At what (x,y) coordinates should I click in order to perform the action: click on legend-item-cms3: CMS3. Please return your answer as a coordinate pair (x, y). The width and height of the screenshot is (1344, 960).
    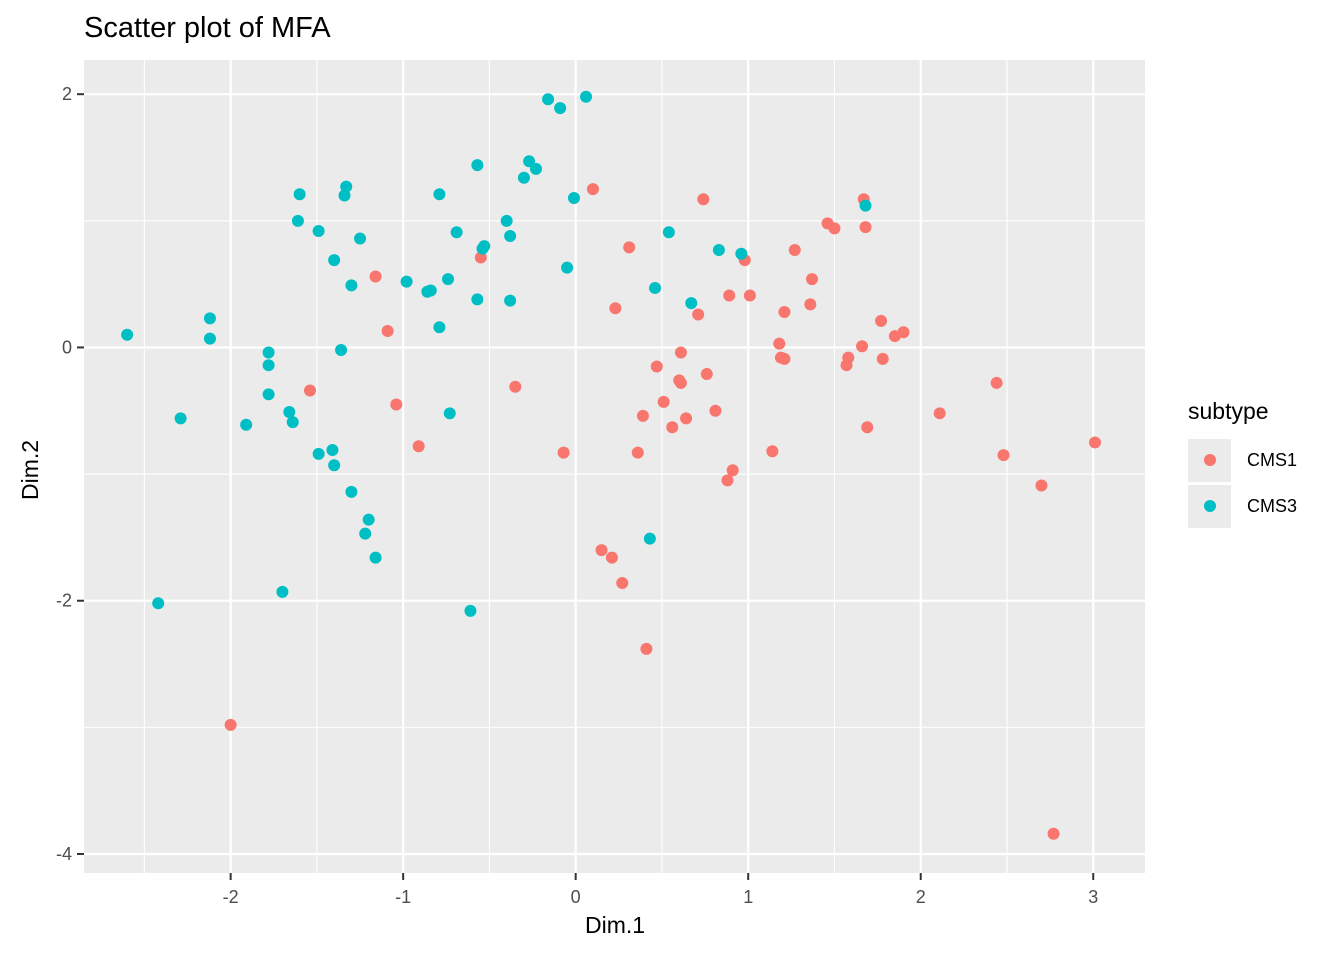
    Looking at the image, I should click on (1242, 506).